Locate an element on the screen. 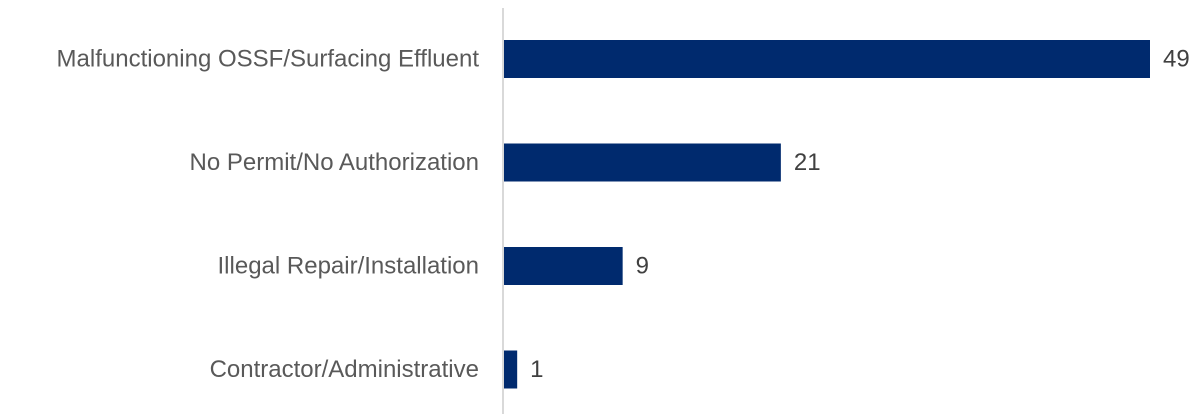 This screenshot has height=414, width=1199. data-label-3: 1 is located at coordinates (536, 369).